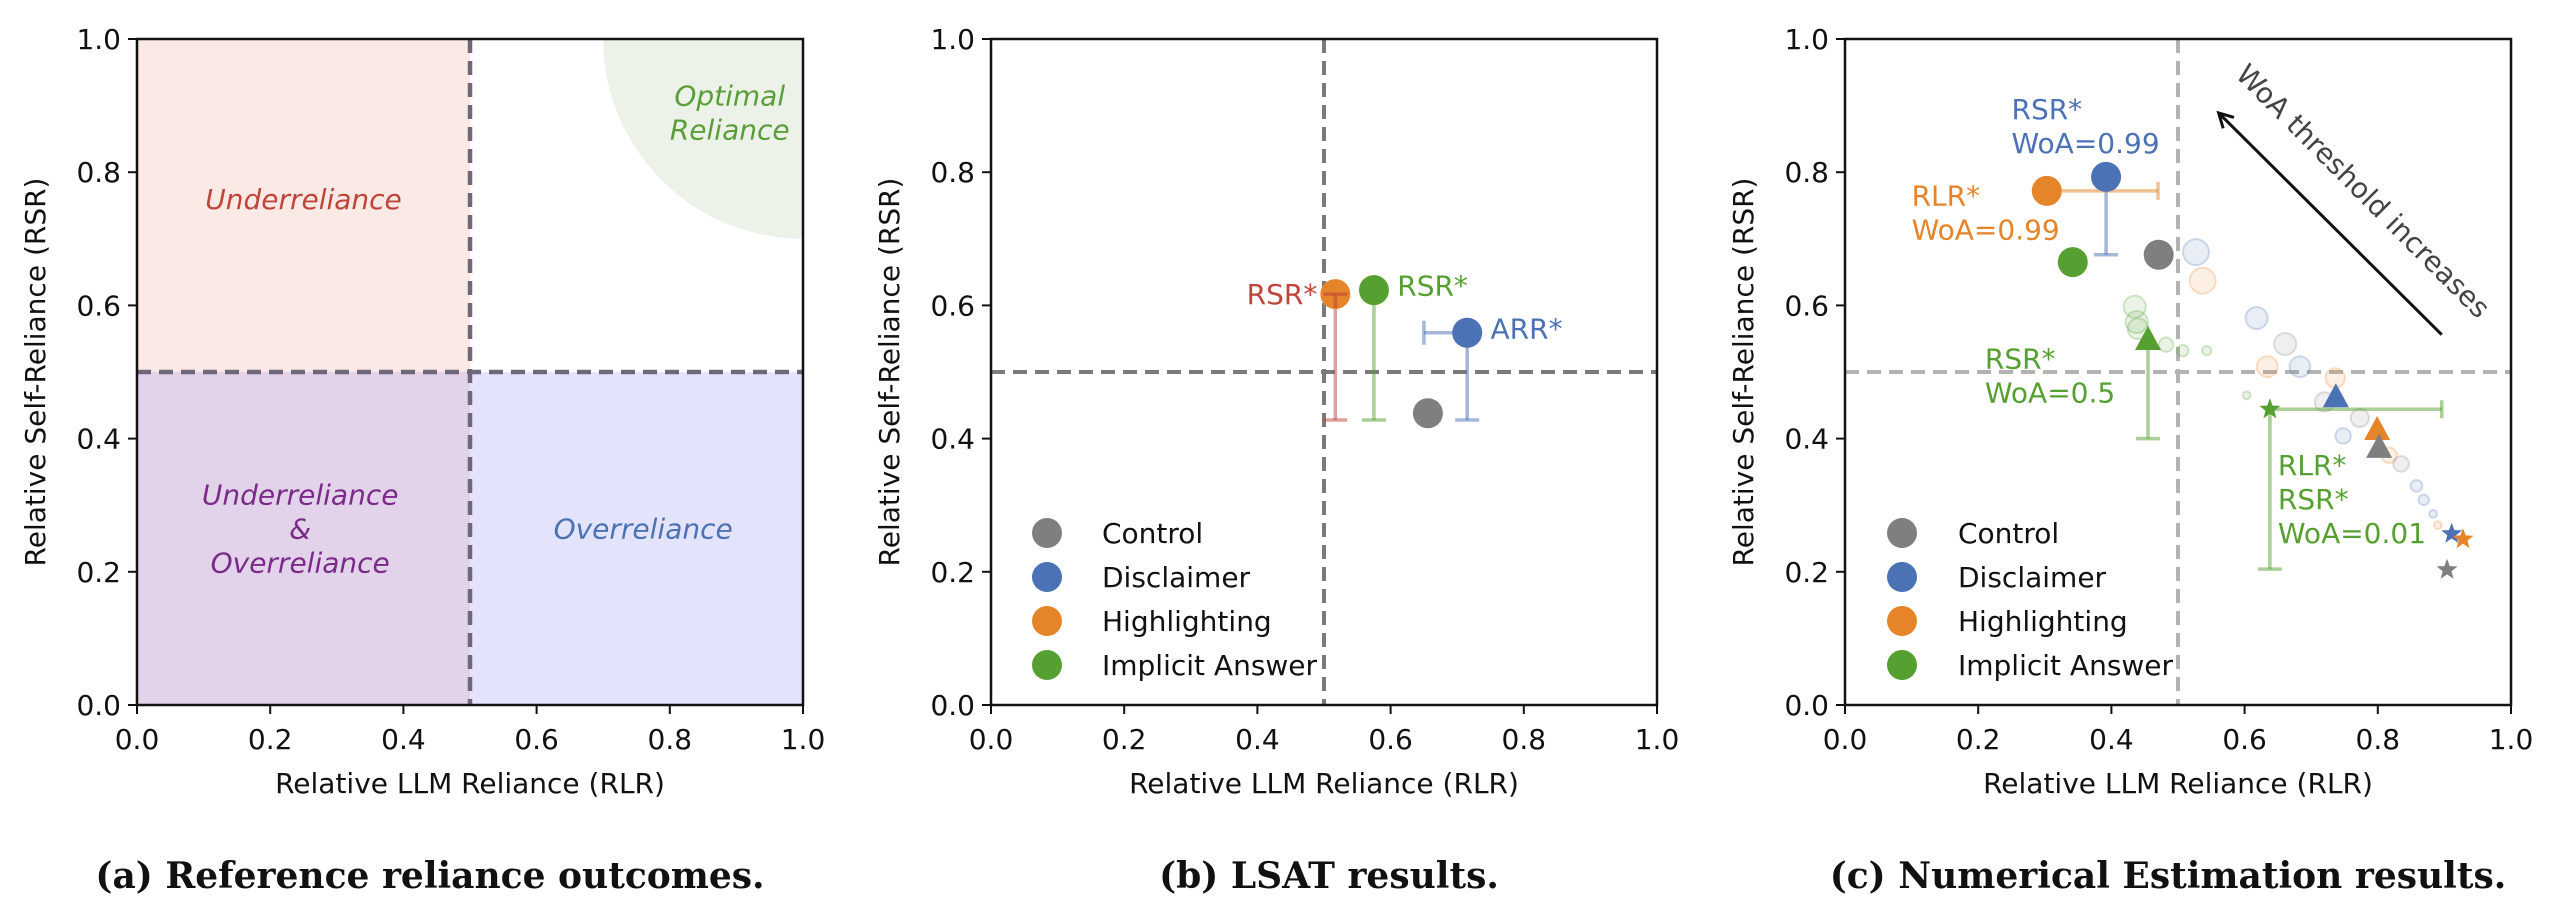  Describe the element at coordinates (2377, 427) in the screenshot. I see `data-point-triangle-highlighting` at that location.